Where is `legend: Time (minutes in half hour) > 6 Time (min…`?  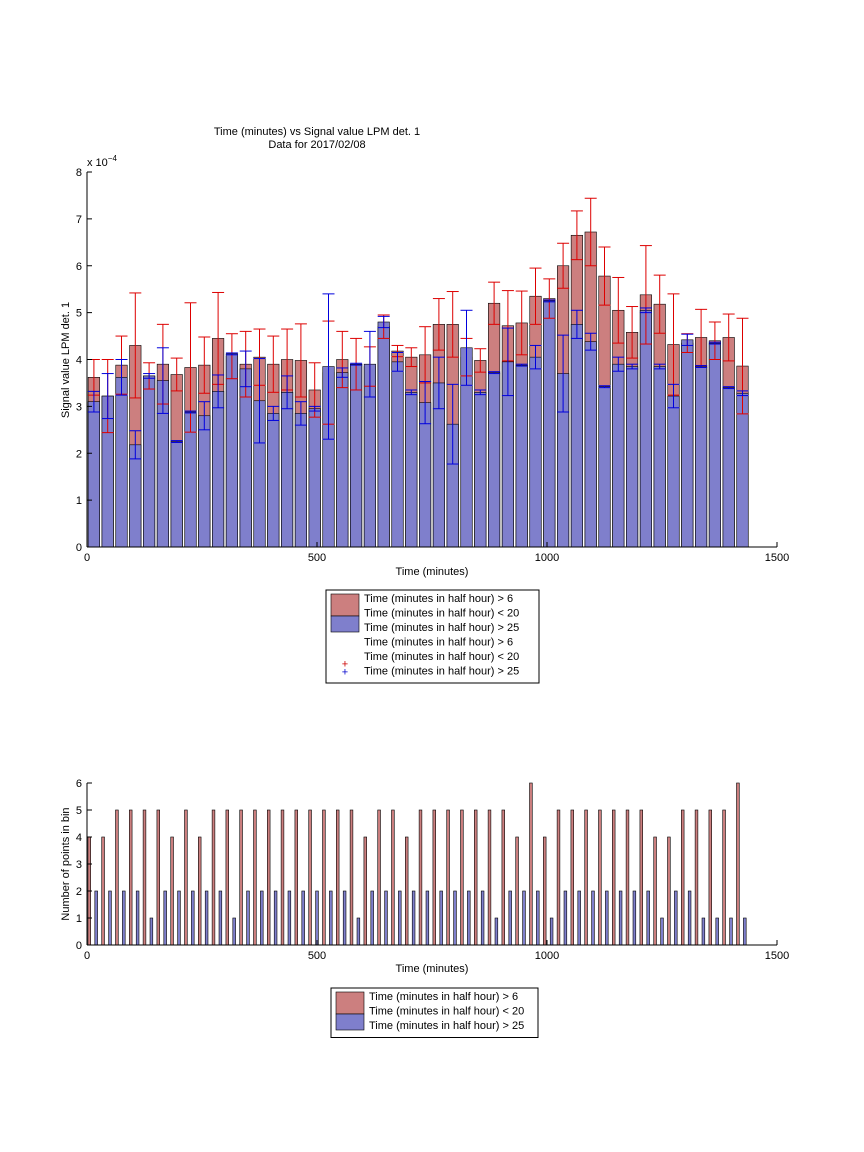
legend: Time (minutes in half hour) > 6 Time (min… is located at coordinates (432, 636).